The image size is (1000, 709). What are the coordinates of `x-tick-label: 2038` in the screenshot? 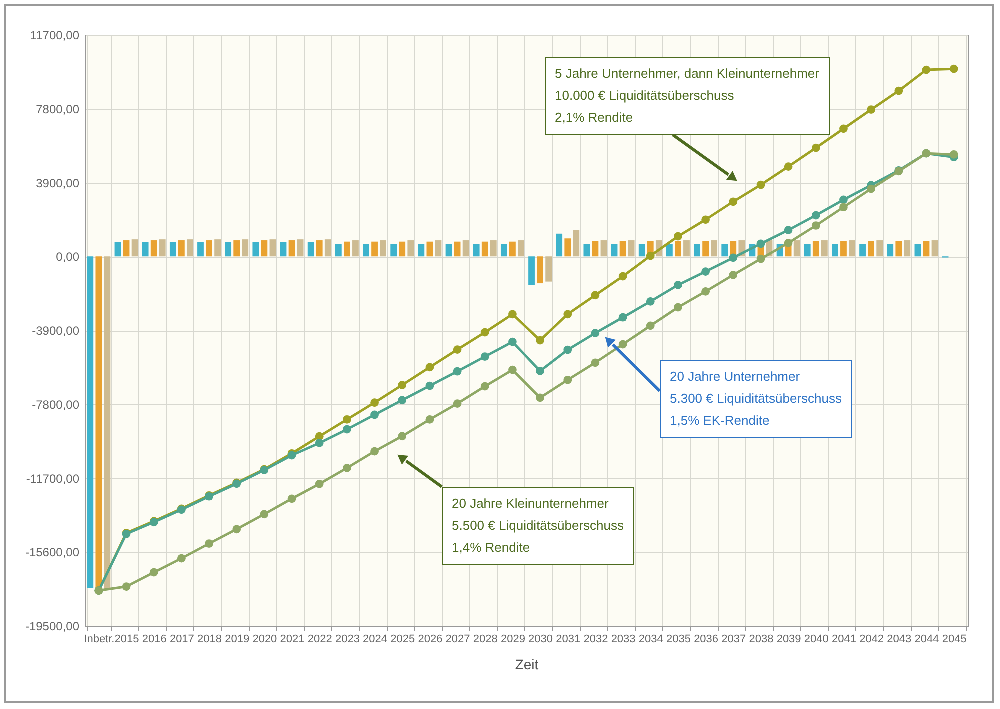 It's located at (761, 640).